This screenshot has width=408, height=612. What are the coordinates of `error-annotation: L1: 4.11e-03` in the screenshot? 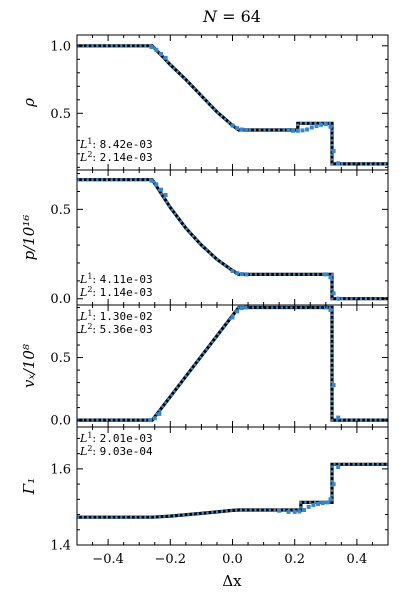 It's located at (116, 279).